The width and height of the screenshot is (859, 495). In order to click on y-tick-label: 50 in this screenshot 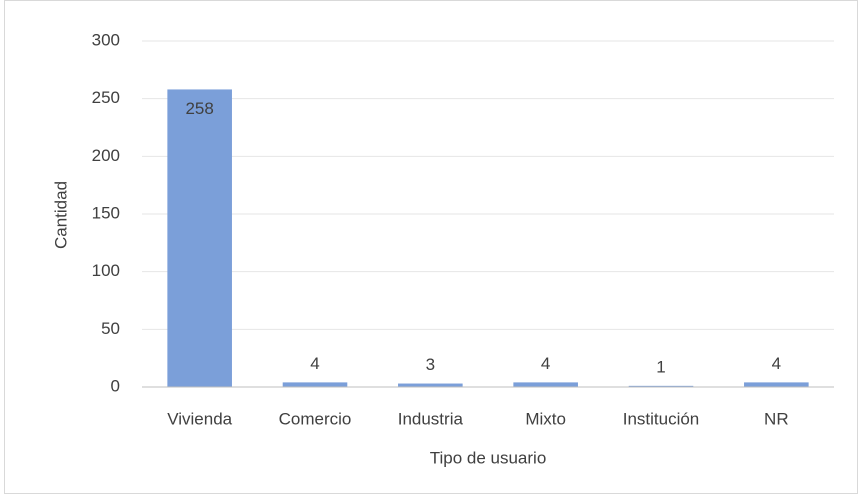, I will do `click(110, 328)`.